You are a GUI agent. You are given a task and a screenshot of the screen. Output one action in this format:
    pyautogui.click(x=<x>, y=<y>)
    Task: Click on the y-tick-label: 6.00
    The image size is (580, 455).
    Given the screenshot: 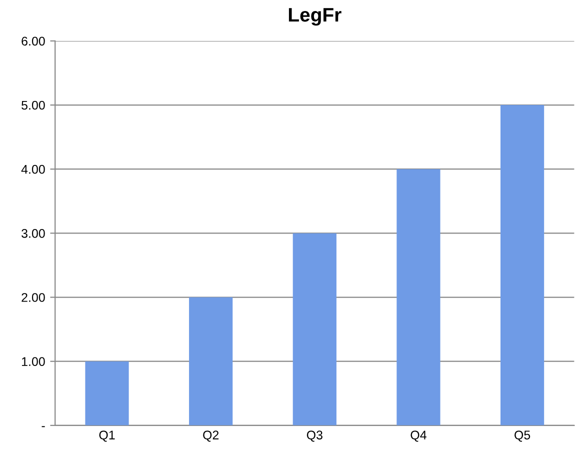 What is the action you would take?
    pyautogui.click(x=33, y=41)
    